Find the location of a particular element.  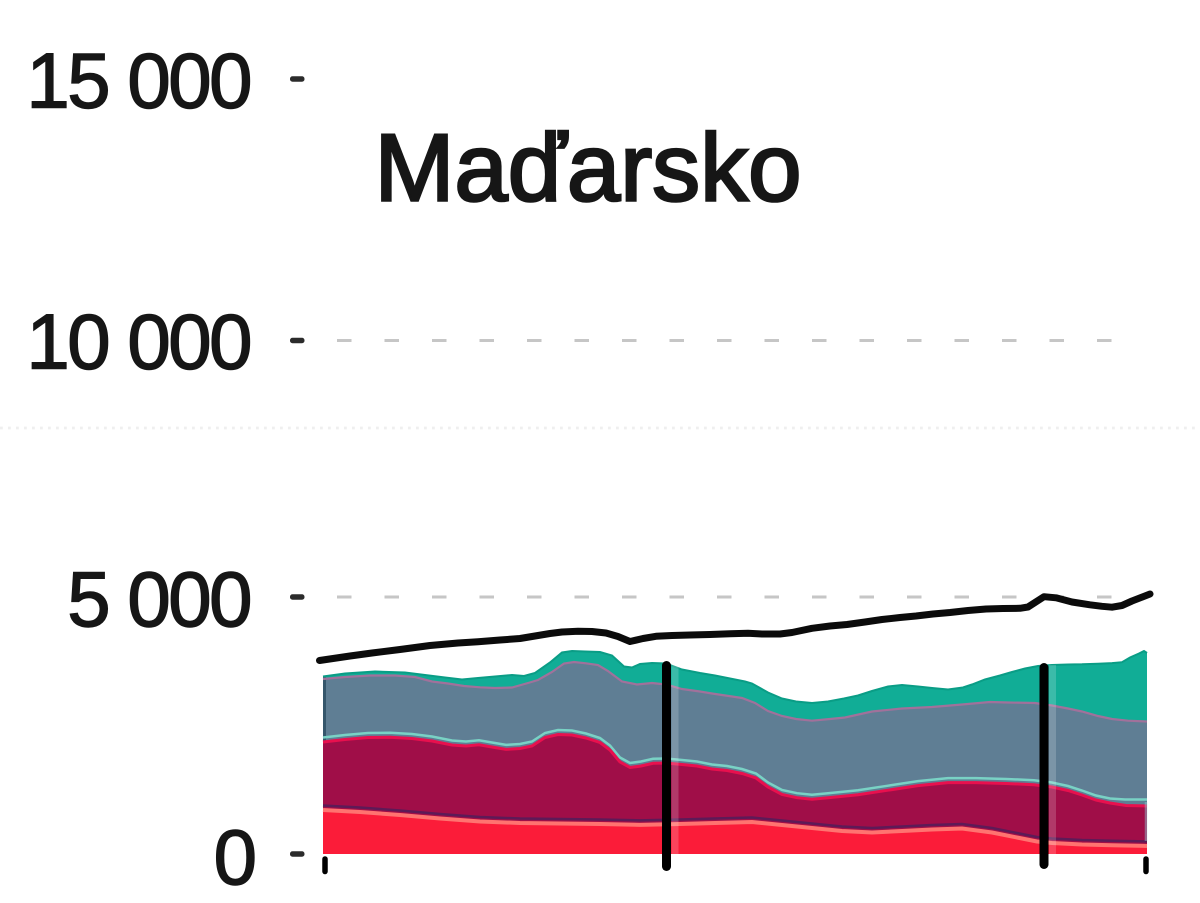

svg-text: 0 is located at coordinates (234, 857).